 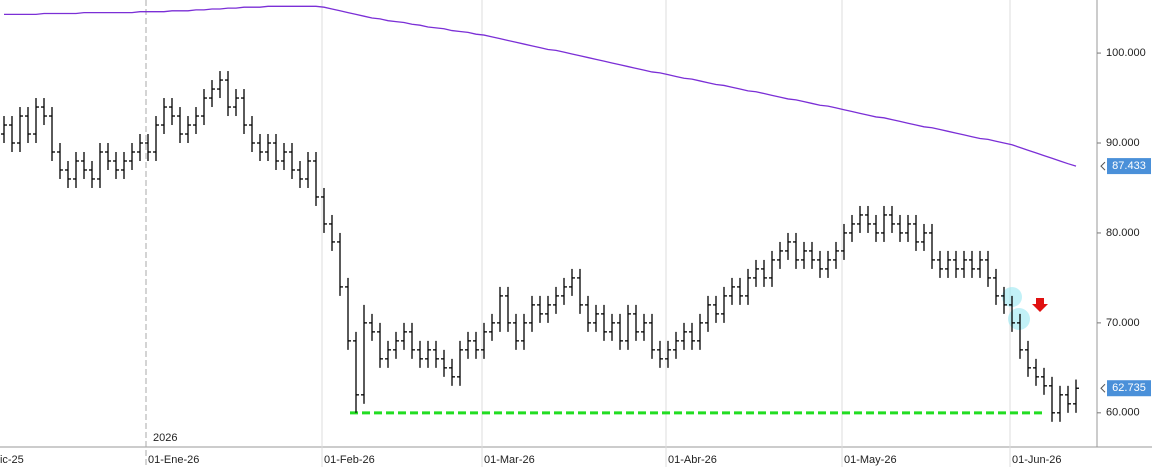 I want to click on x-tick-label: 01-Feb-26, so click(x=349, y=460).